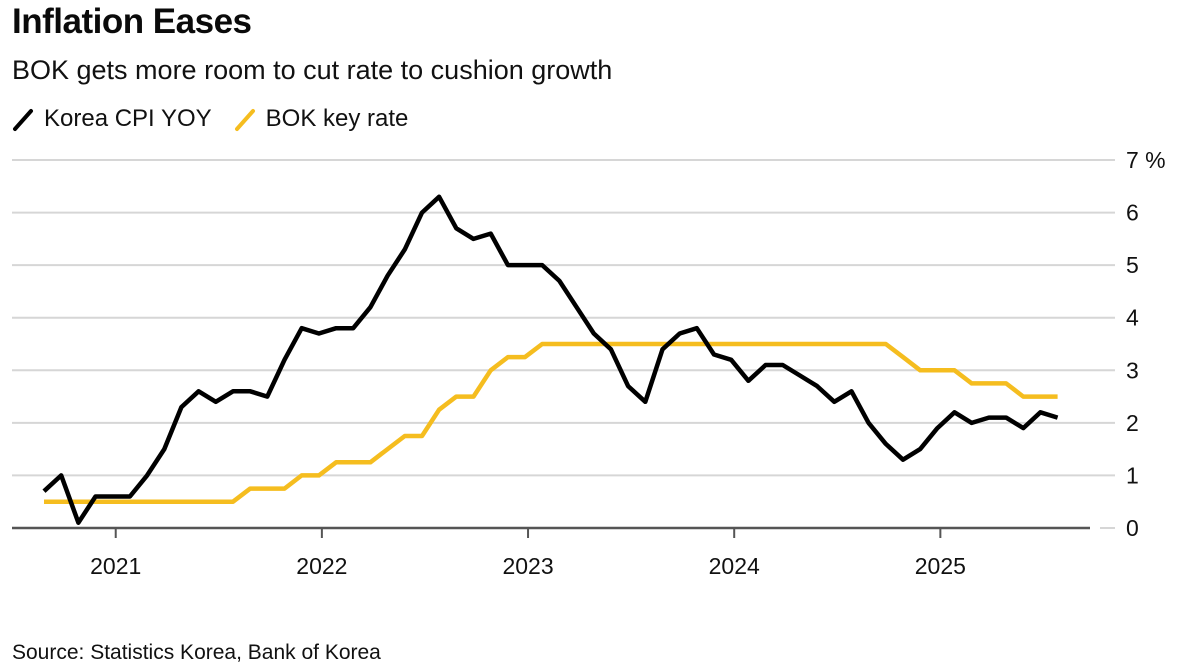 The image size is (1179, 669). Describe the element at coordinates (1132, 370) in the screenshot. I see `y-tick-label: 3` at that location.